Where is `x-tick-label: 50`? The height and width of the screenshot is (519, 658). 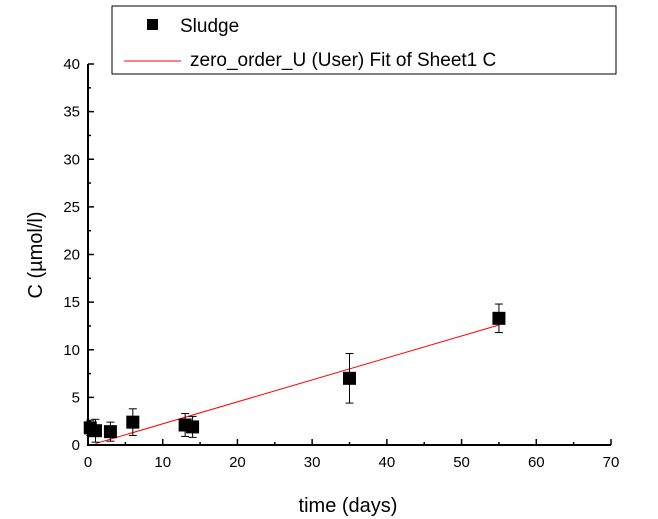 x-tick-label: 50 is located at coordinates (461, 462).